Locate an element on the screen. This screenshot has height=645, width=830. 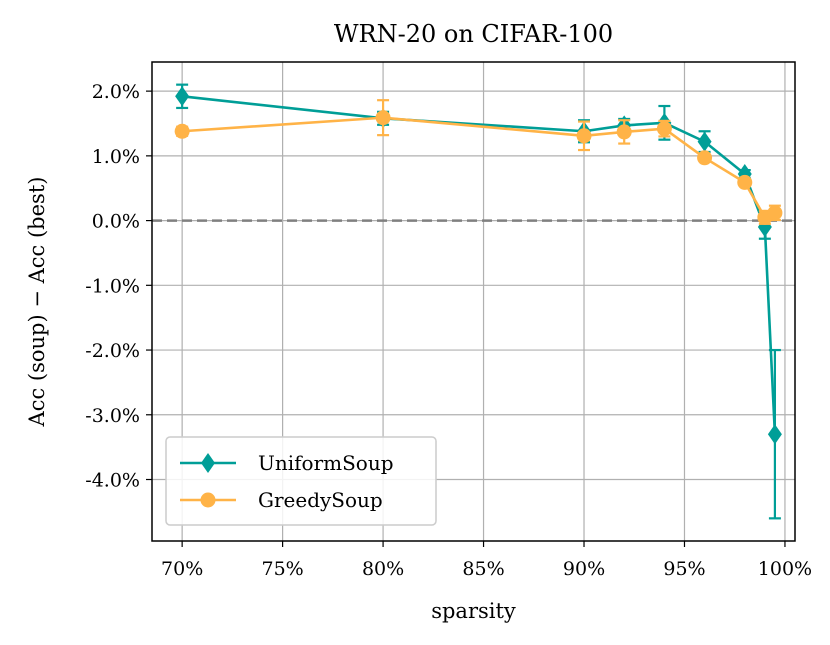
y-tick-label: -2.0% is located at coordinates (112, 351).